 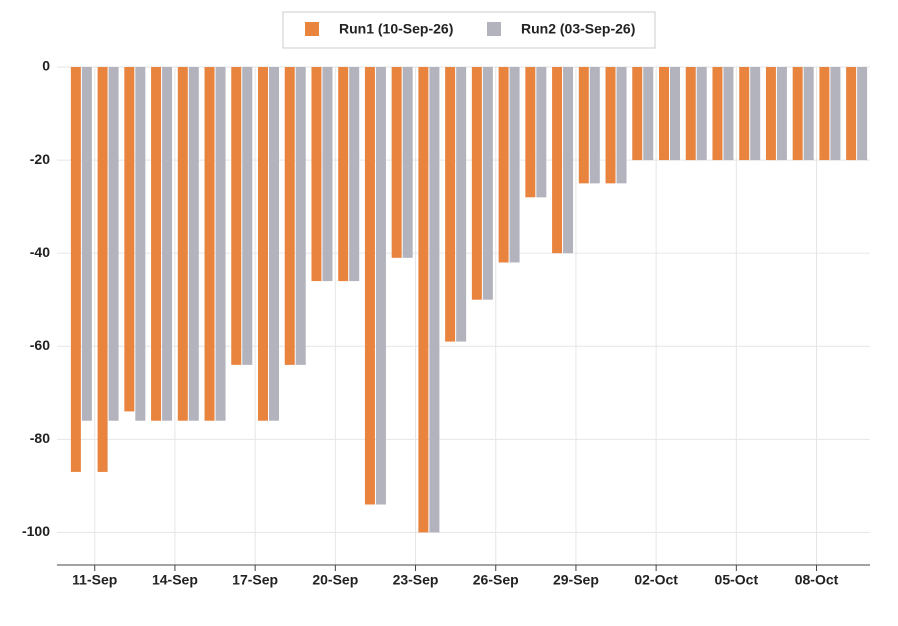 What do you see at coordinates (40, 252) in the screenshot?
I see `y-tick-label: -40` at bounding box center [40, 252].